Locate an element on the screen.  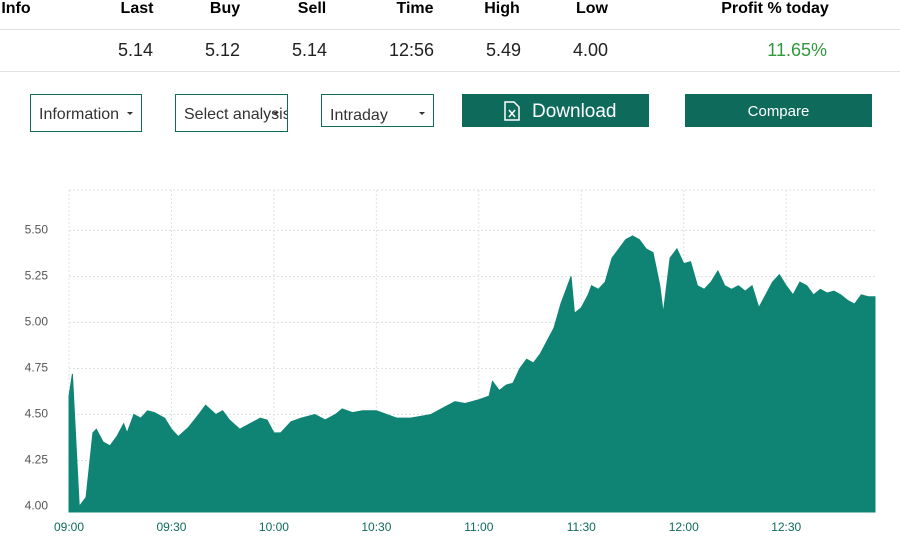
y-tick-label: 4.50 is located at coordinates (37, 414).